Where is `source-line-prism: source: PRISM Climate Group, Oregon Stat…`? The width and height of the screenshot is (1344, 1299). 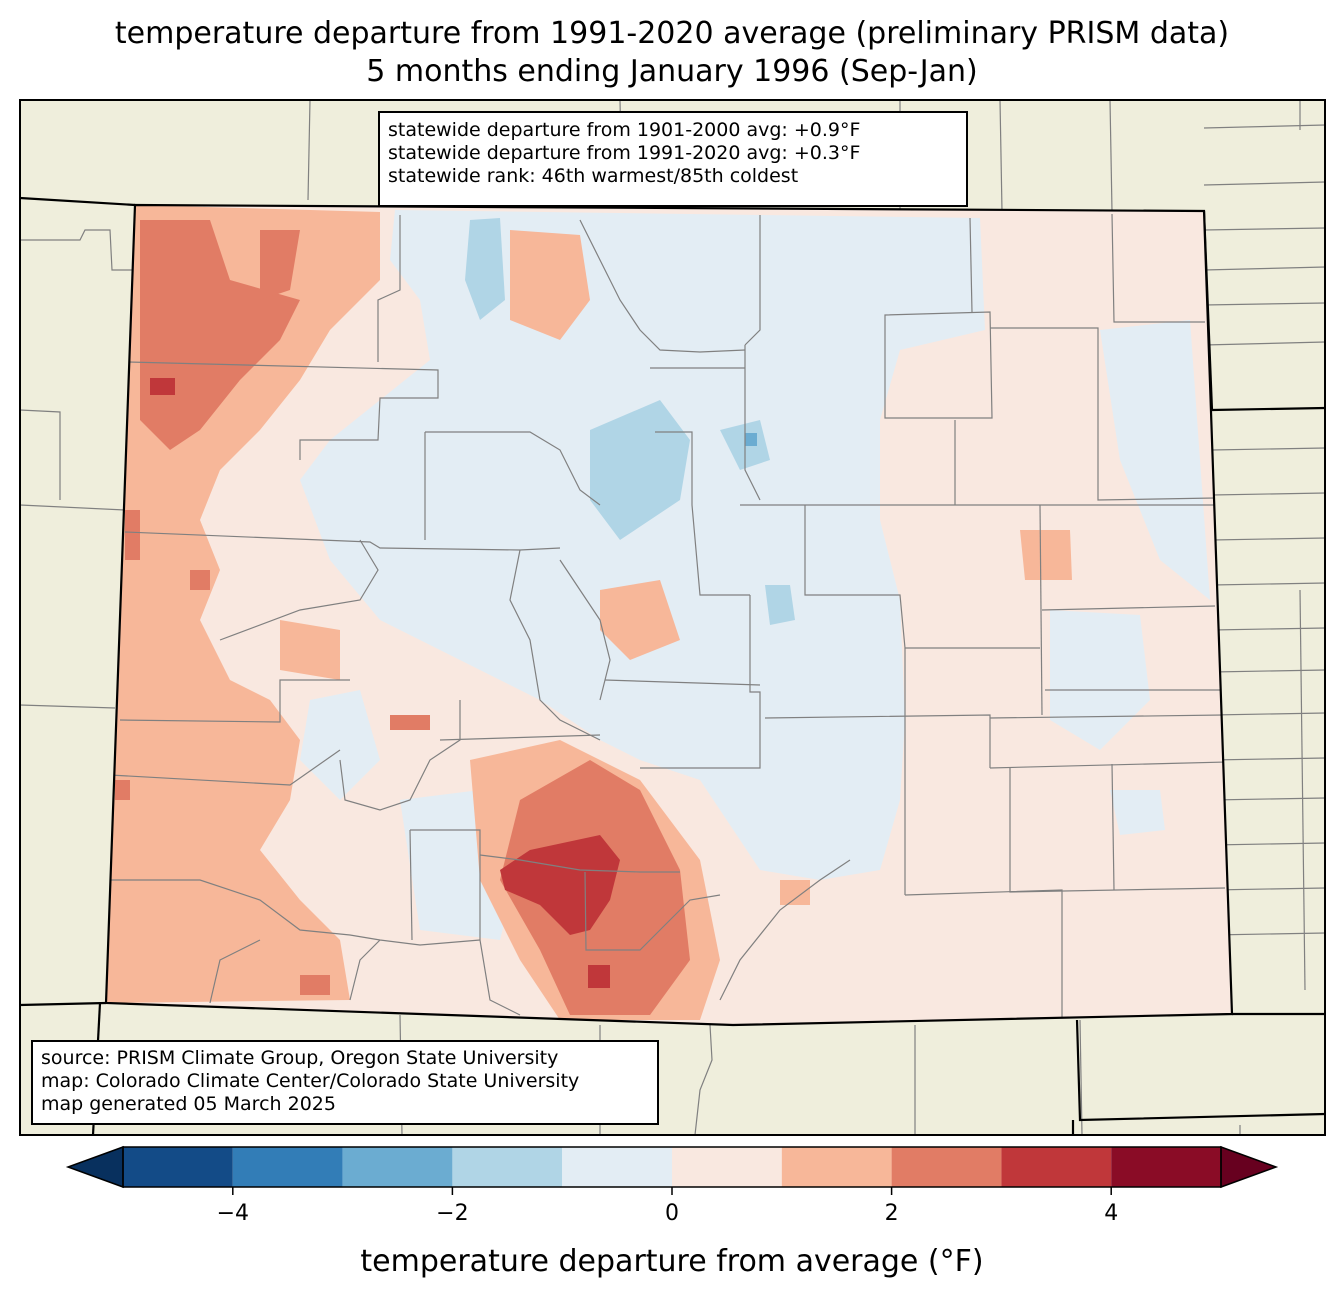 source-line-prism: source: PRISM Climate Group, Oregon Stat… is located at coordinates (300, 1058).